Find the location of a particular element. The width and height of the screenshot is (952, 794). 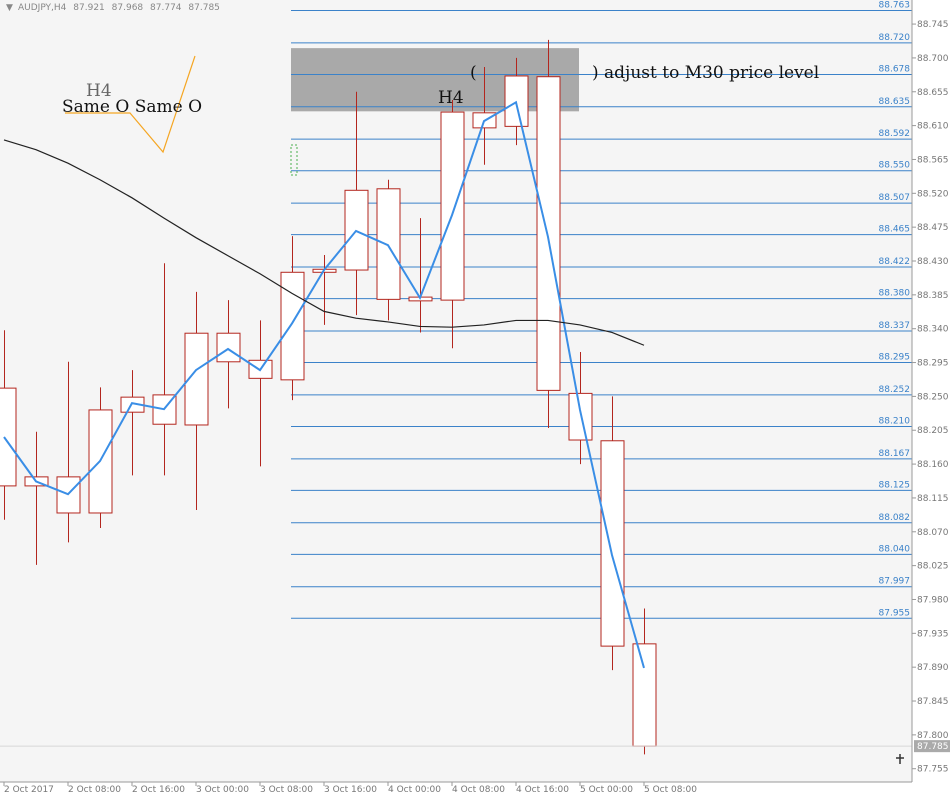

level-label: 88.210 is located at coordinates (895, 421).